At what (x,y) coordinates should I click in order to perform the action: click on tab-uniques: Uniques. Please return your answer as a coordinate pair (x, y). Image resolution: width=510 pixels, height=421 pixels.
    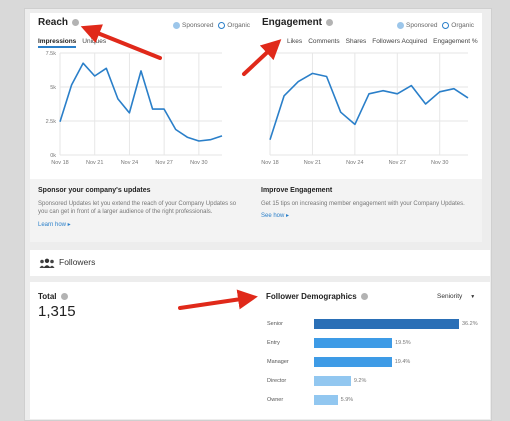
    Looking at the image, I should click on (94, 41).